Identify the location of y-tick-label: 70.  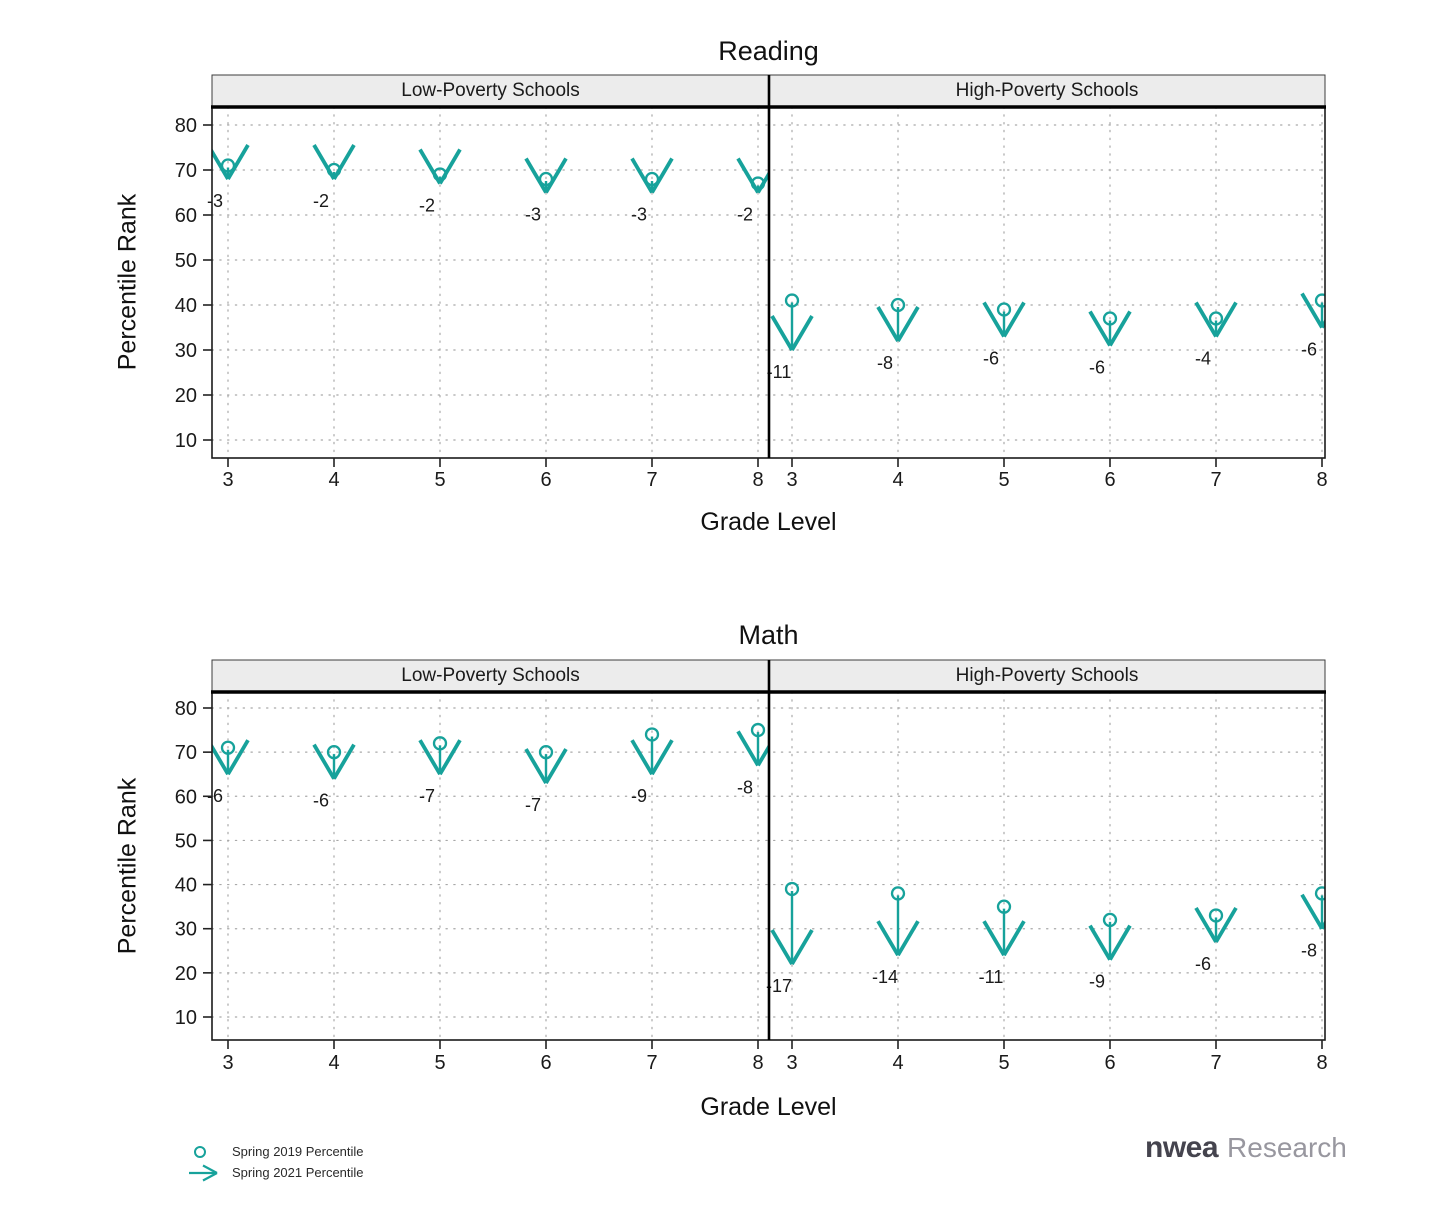
(186, 753).